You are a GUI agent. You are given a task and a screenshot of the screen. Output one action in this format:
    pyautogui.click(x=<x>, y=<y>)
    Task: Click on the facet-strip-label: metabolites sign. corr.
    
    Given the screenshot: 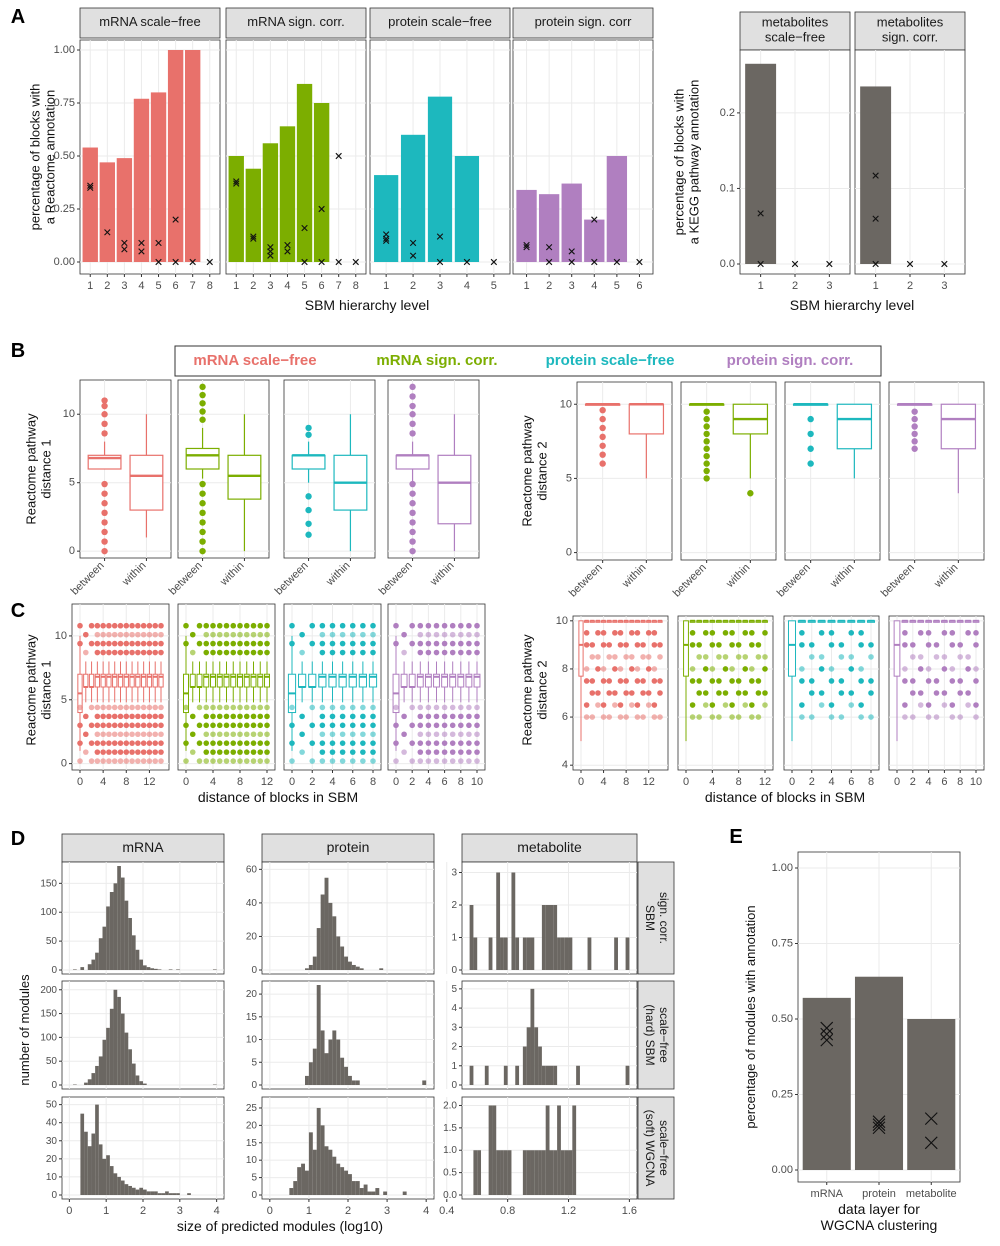 What is the action you would take?
    pyautogui.click(x=910, y=30)
    